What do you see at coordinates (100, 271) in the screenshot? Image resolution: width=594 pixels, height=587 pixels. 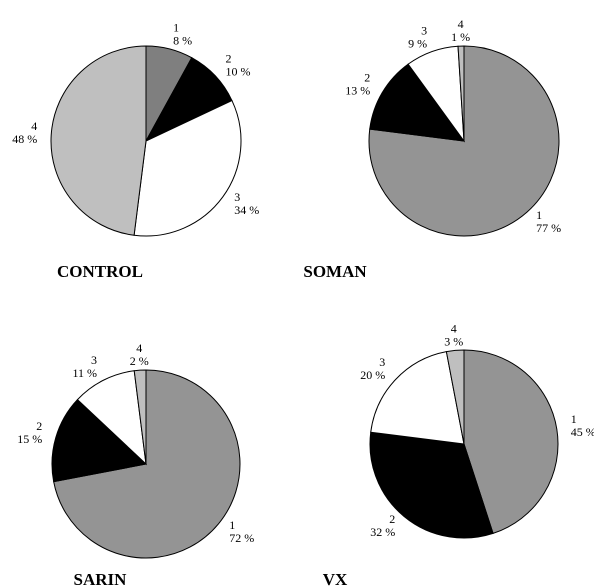 I see `chart-title: CONTROL` at bounding box center [100, 271].